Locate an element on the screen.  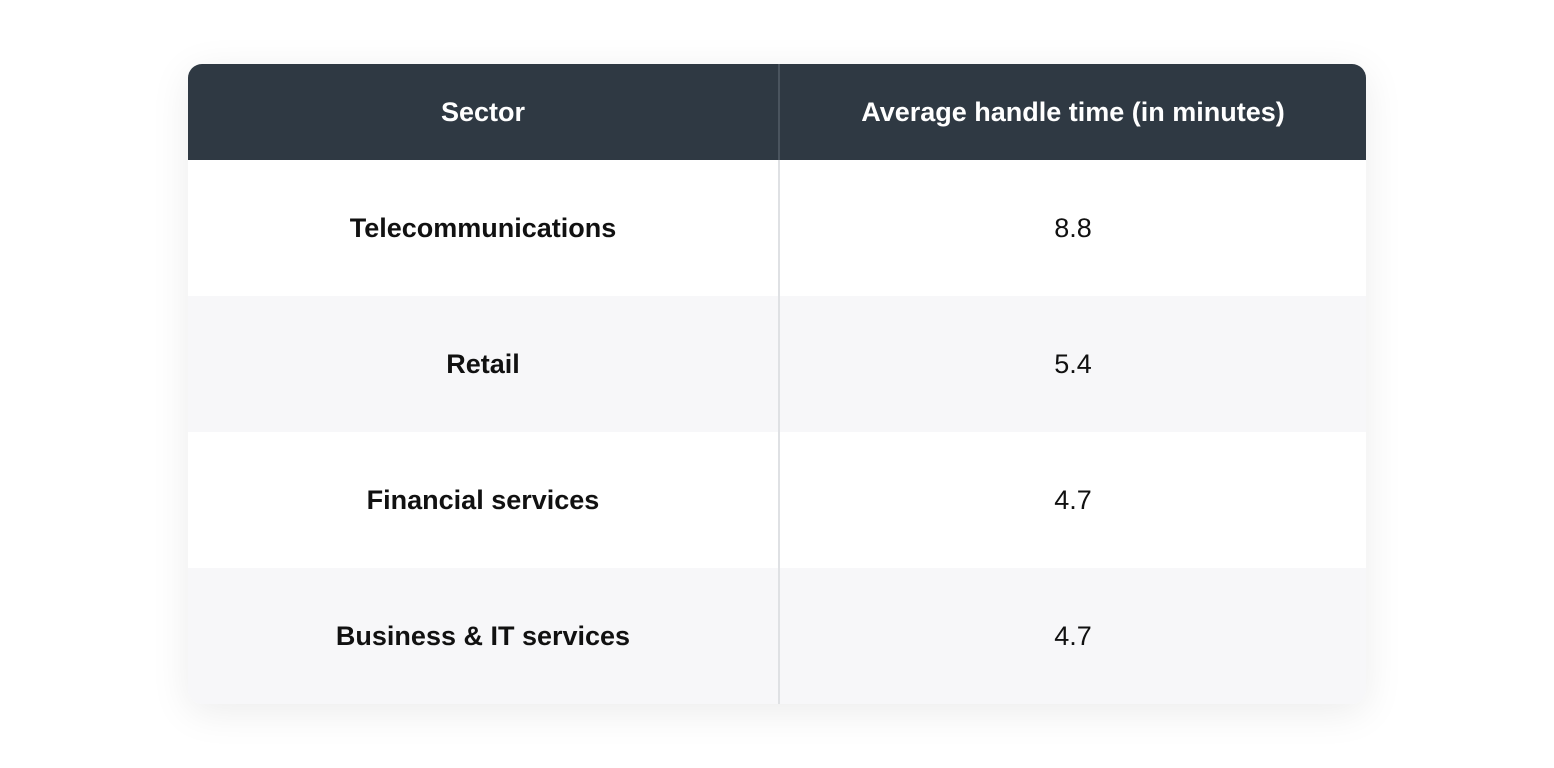
header-row: Sector Average handle time (in minutes) is located at coordinates (777, 112).